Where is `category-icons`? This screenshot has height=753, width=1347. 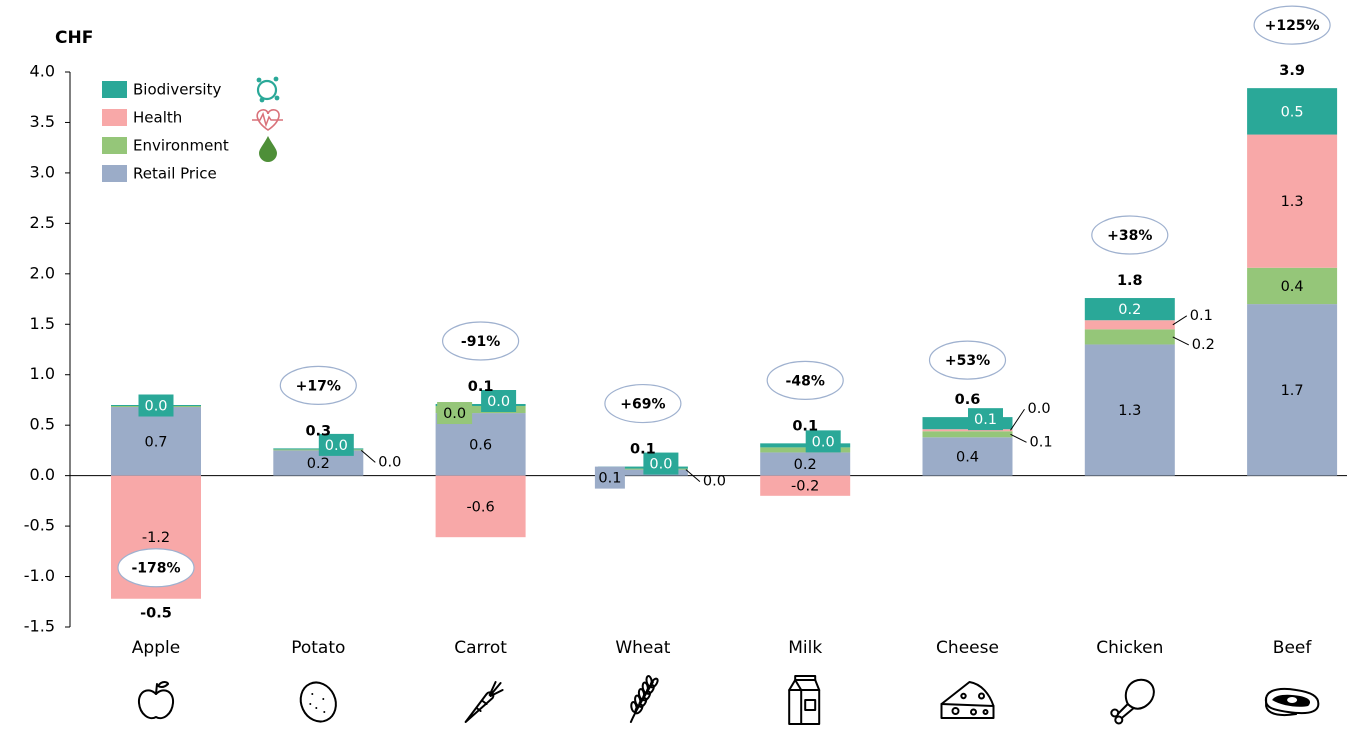
category-icons is located at coordinates (728, 700).